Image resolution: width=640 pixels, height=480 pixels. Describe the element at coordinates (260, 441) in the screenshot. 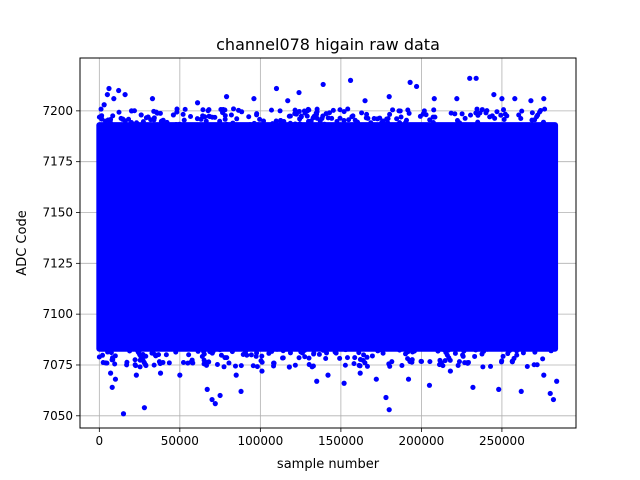

I see `x-tick-label: 100000` at that location.